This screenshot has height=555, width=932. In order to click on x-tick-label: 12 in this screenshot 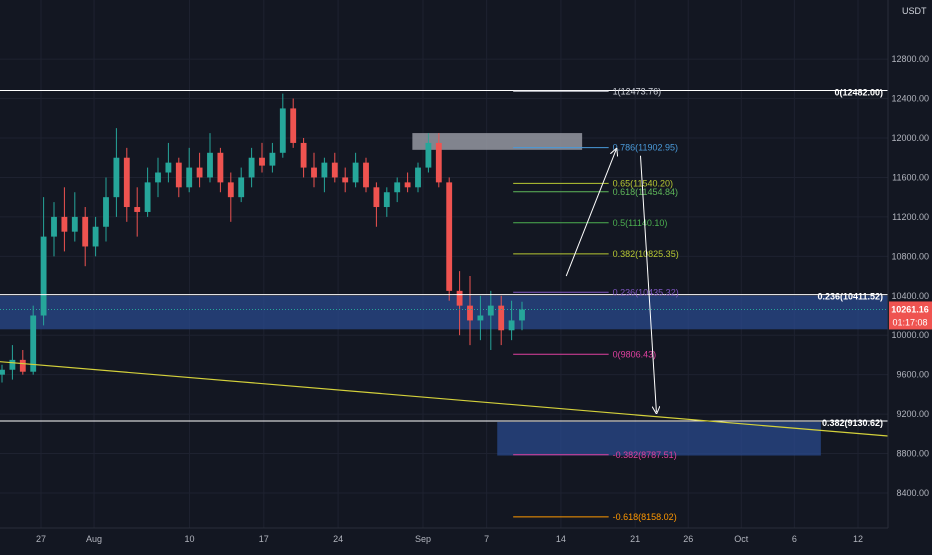, I will do `click(858, 539)`.